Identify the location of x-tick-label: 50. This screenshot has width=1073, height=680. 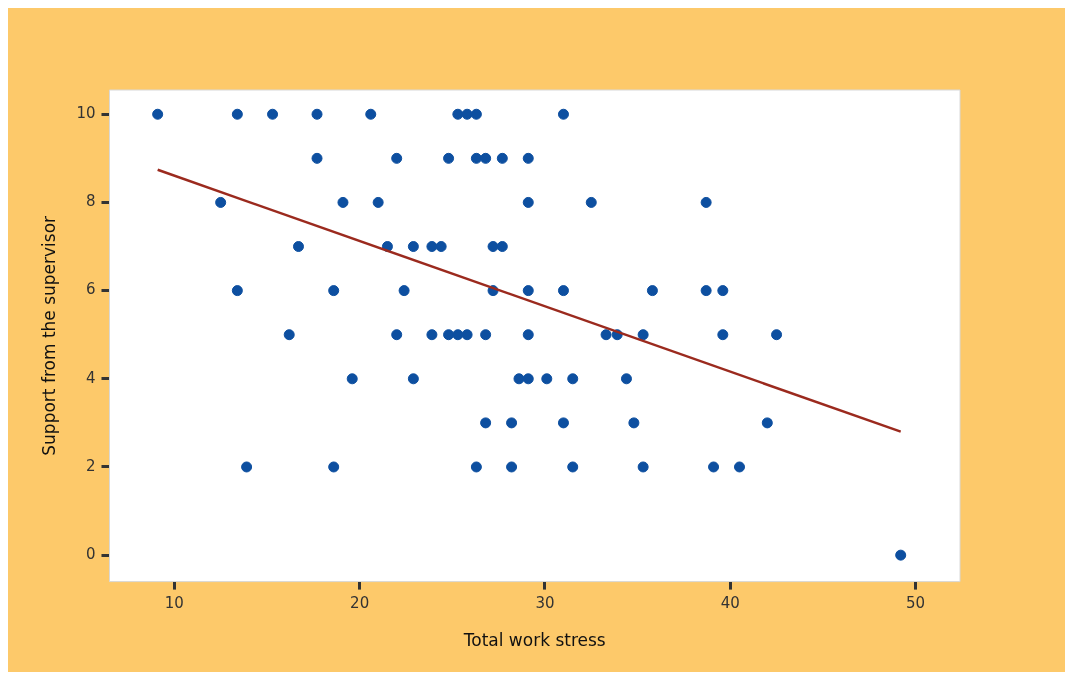
(915, 603).